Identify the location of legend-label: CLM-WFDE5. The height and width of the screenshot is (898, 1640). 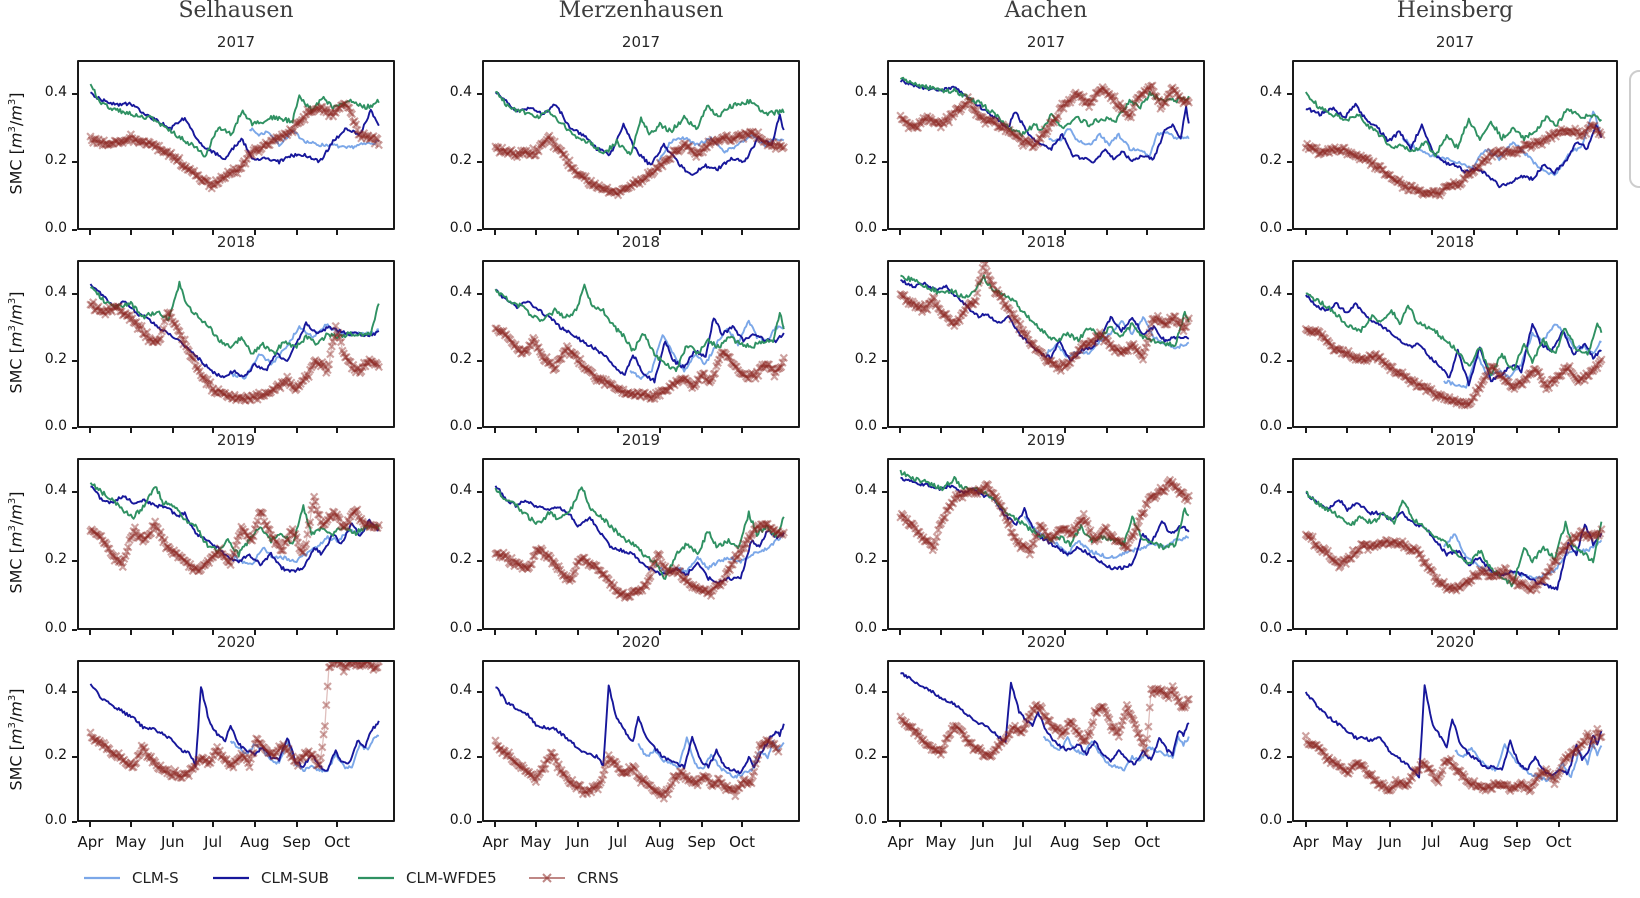
(451, 878).